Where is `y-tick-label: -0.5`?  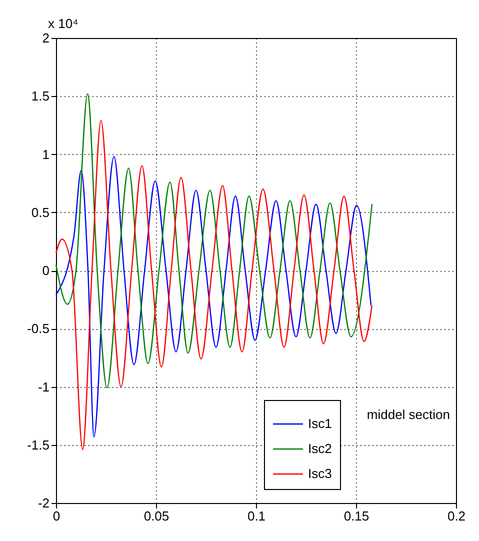
y-tick-label: -0.5 is located at coordinates (38, 328).